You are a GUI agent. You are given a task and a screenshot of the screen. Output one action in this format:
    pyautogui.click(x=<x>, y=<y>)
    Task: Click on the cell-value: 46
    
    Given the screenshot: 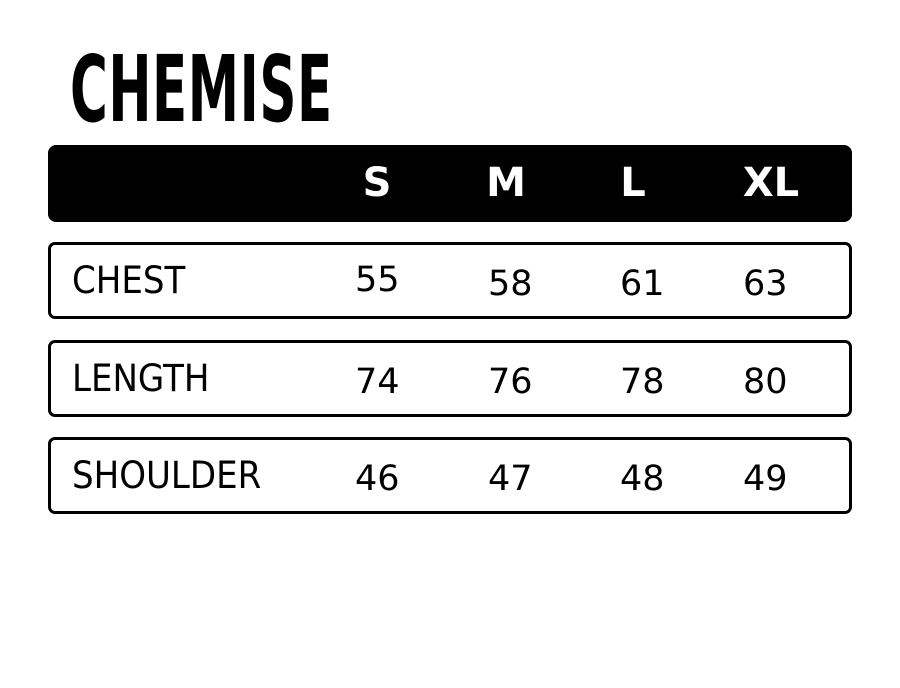 What is the action you would take?
    pyautogui.click(x=377, y=479)
    